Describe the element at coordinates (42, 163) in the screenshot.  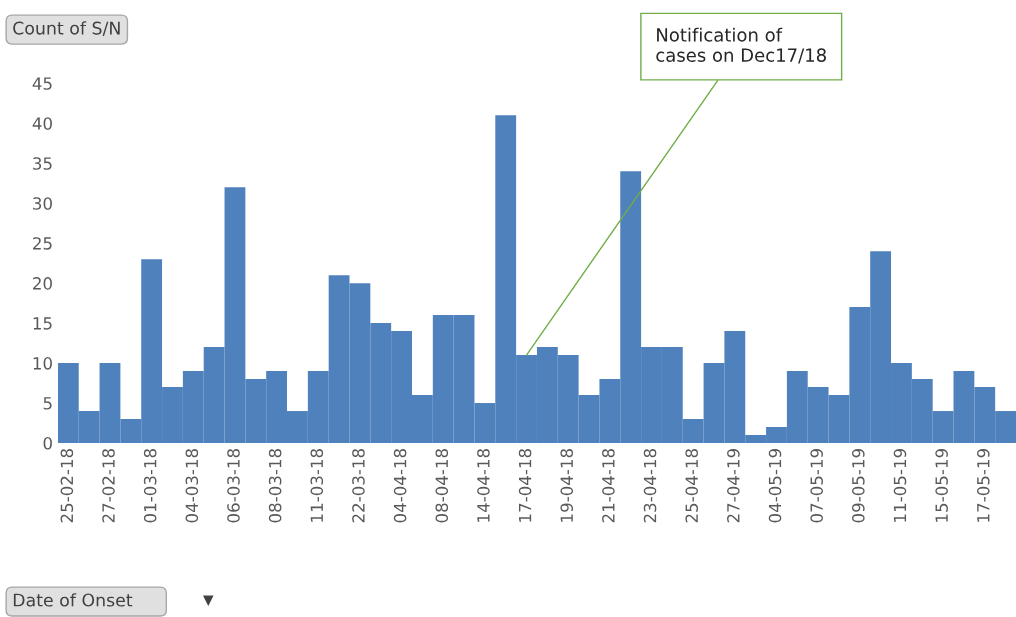
I see `y-tick-label: 35` at that location.